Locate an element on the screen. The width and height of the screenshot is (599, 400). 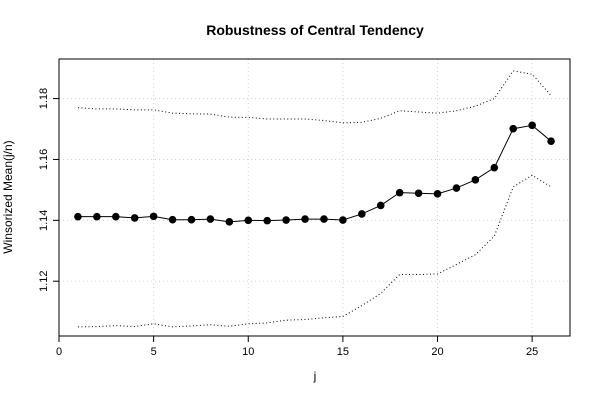
series-line-dotted is located at coordinates (314, 97).